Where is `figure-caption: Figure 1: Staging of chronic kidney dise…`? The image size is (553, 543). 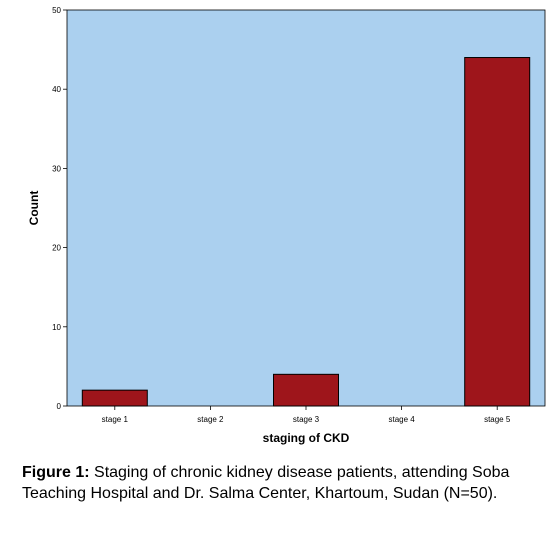
figure-caption: Figure 1: Staging of chronic kidney dise… is located at coordinates (287, 483).